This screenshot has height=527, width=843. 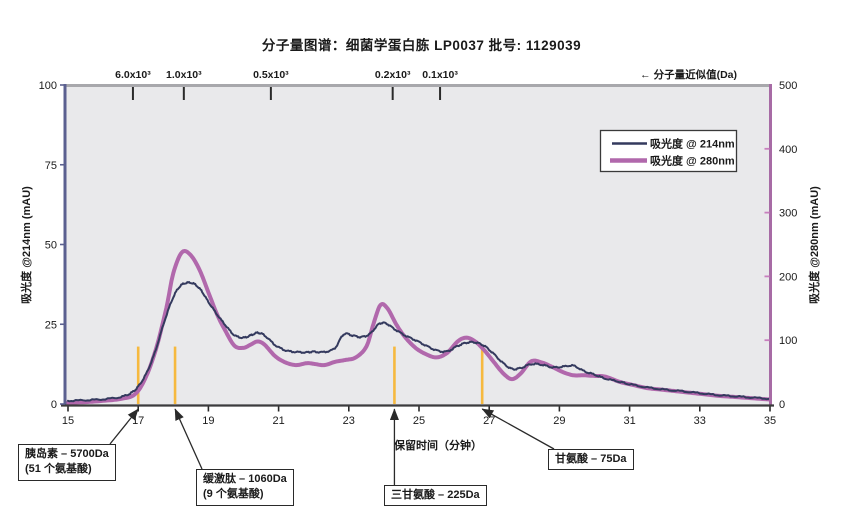 What do you see at coordinates (68, 421) in the screenshot?
I see `x-tick-label: 15` at bounding box center [68, 421].